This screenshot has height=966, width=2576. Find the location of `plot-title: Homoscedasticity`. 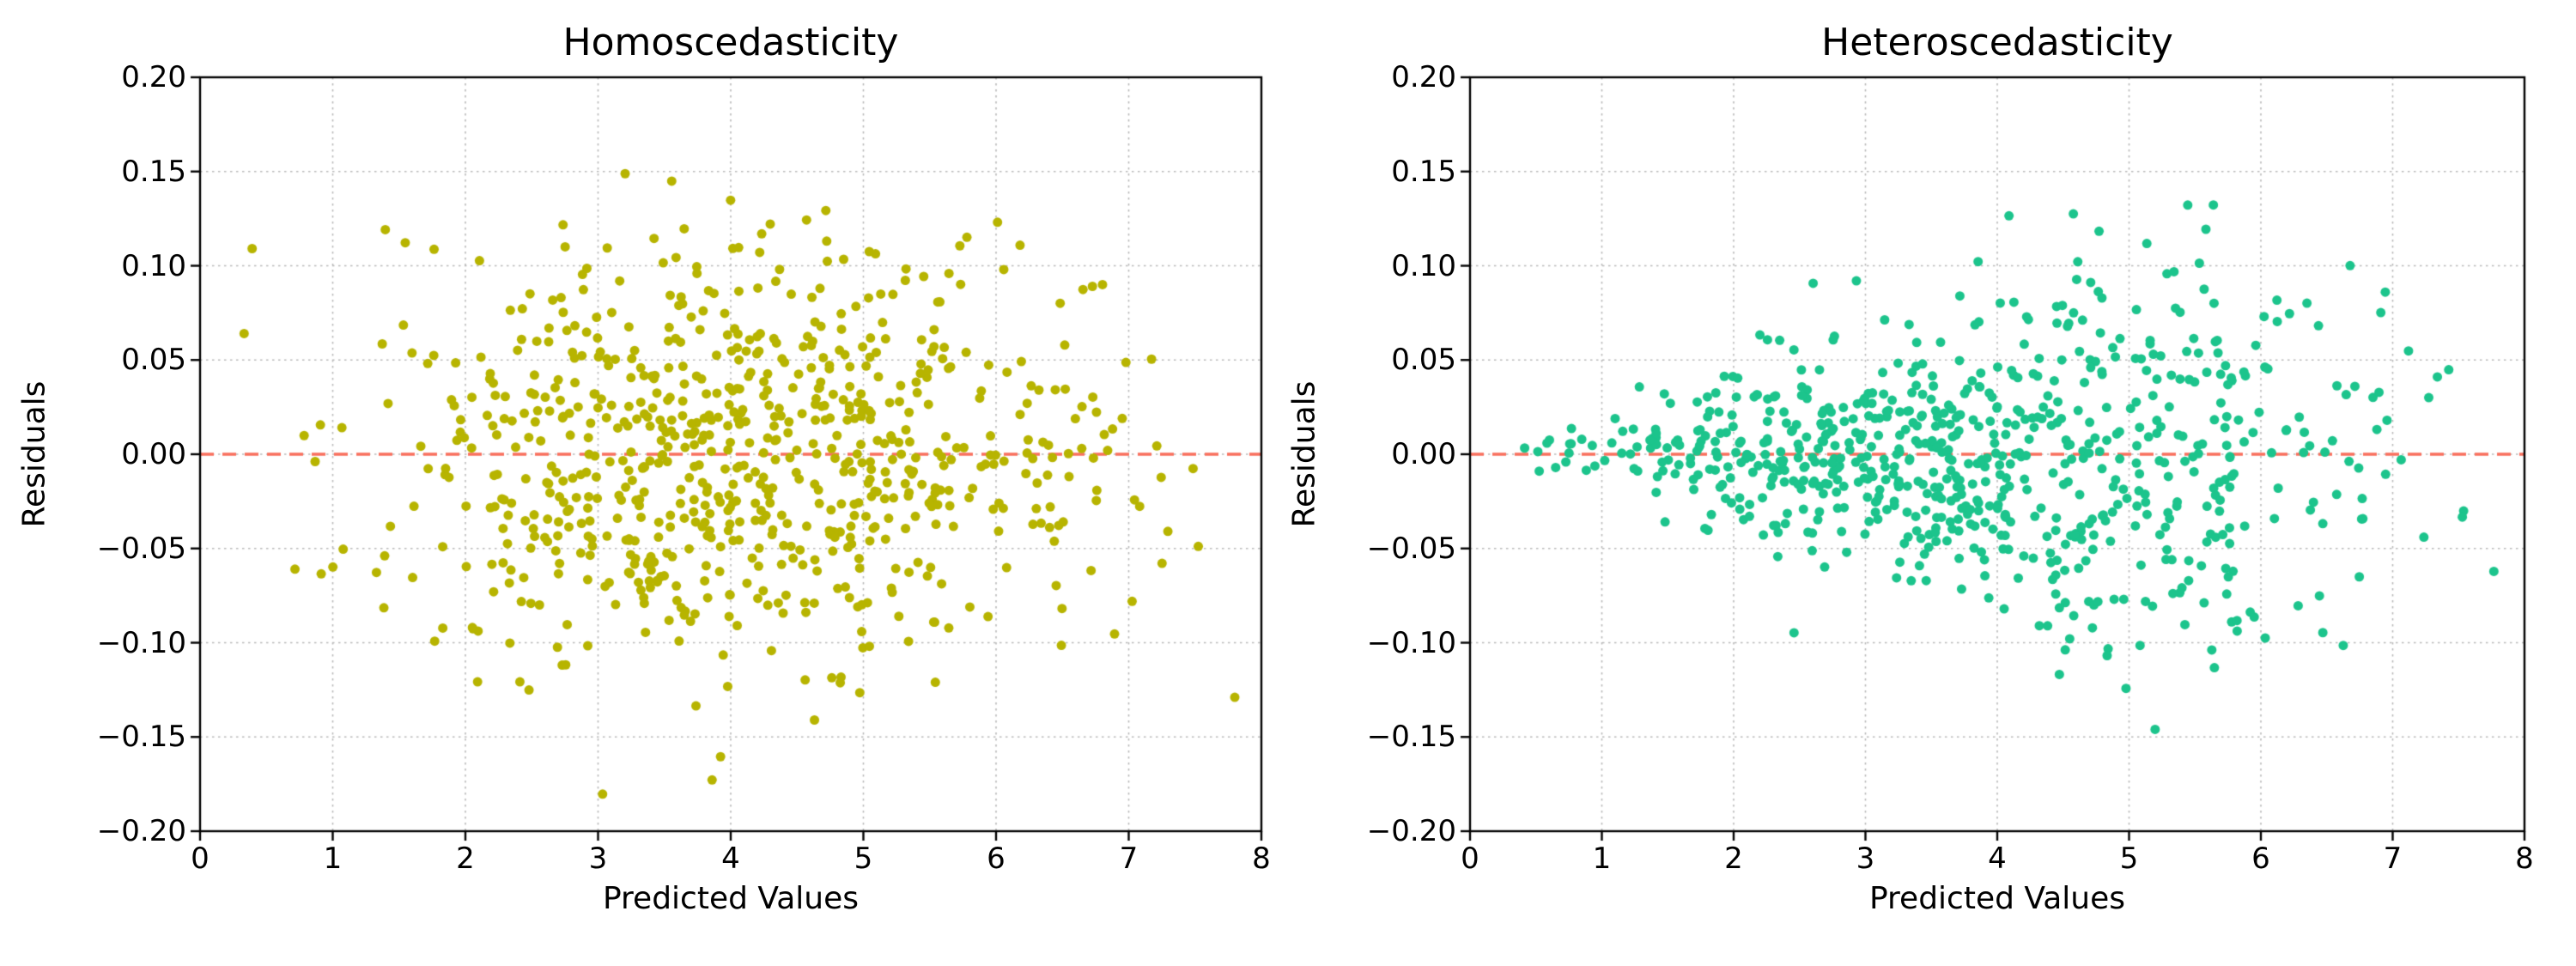

plot-title: Homoscedasticity is located at coordinates (730, 42).